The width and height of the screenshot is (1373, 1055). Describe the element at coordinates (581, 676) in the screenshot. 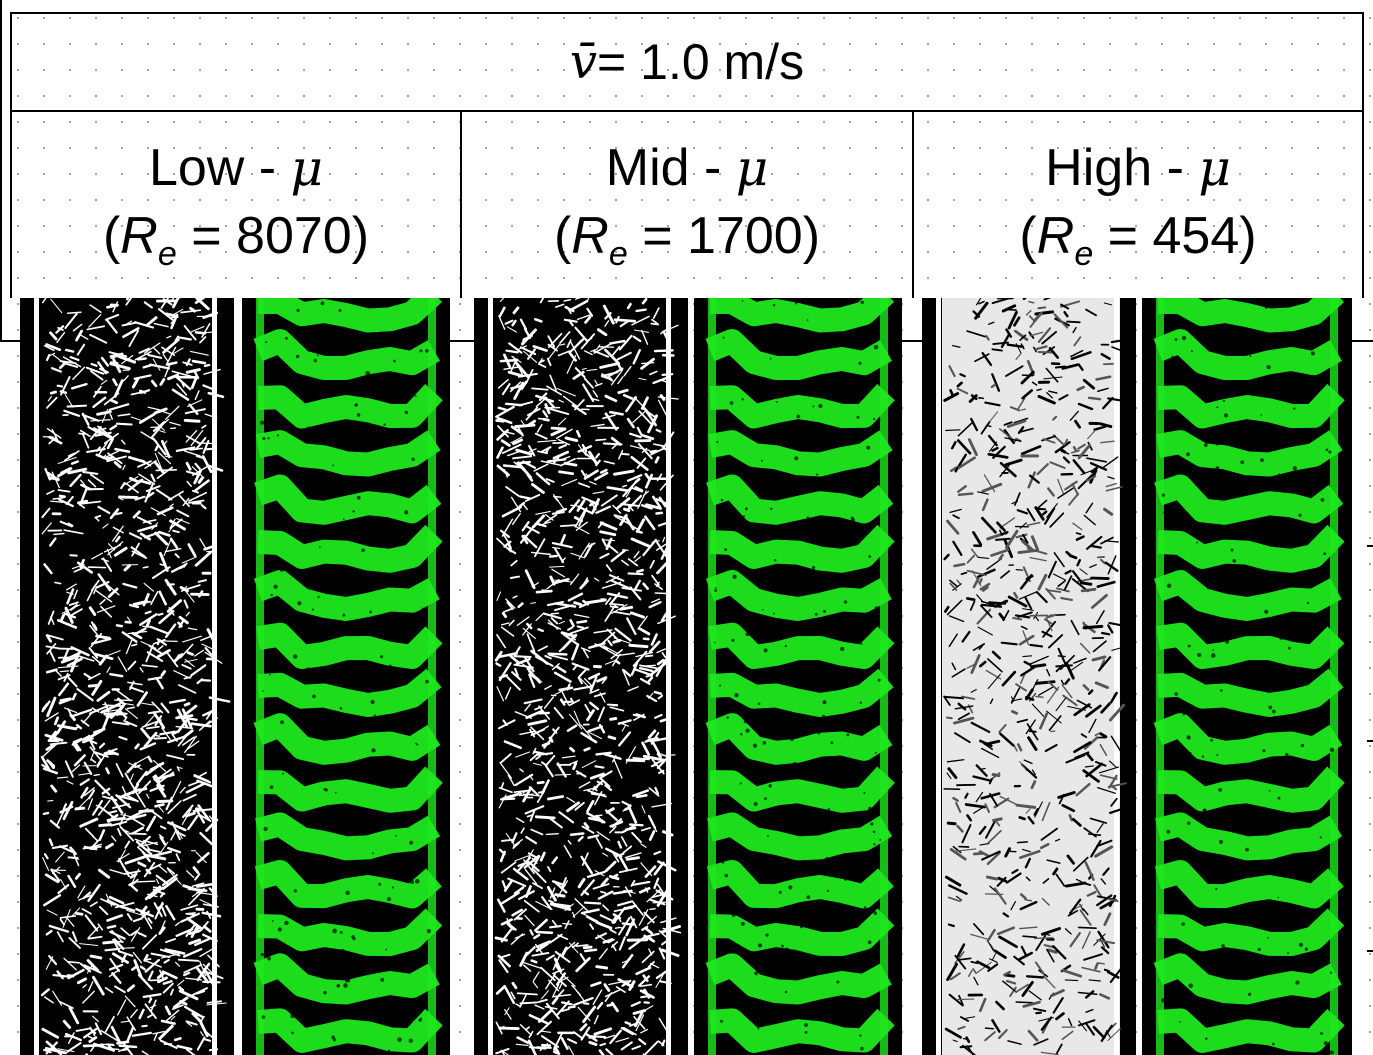

I see `schlieren-image-mid` at that location.